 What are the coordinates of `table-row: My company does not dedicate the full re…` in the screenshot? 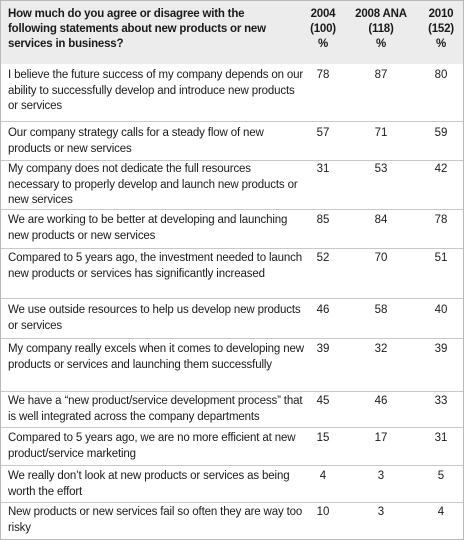 It's located at (232, 185).